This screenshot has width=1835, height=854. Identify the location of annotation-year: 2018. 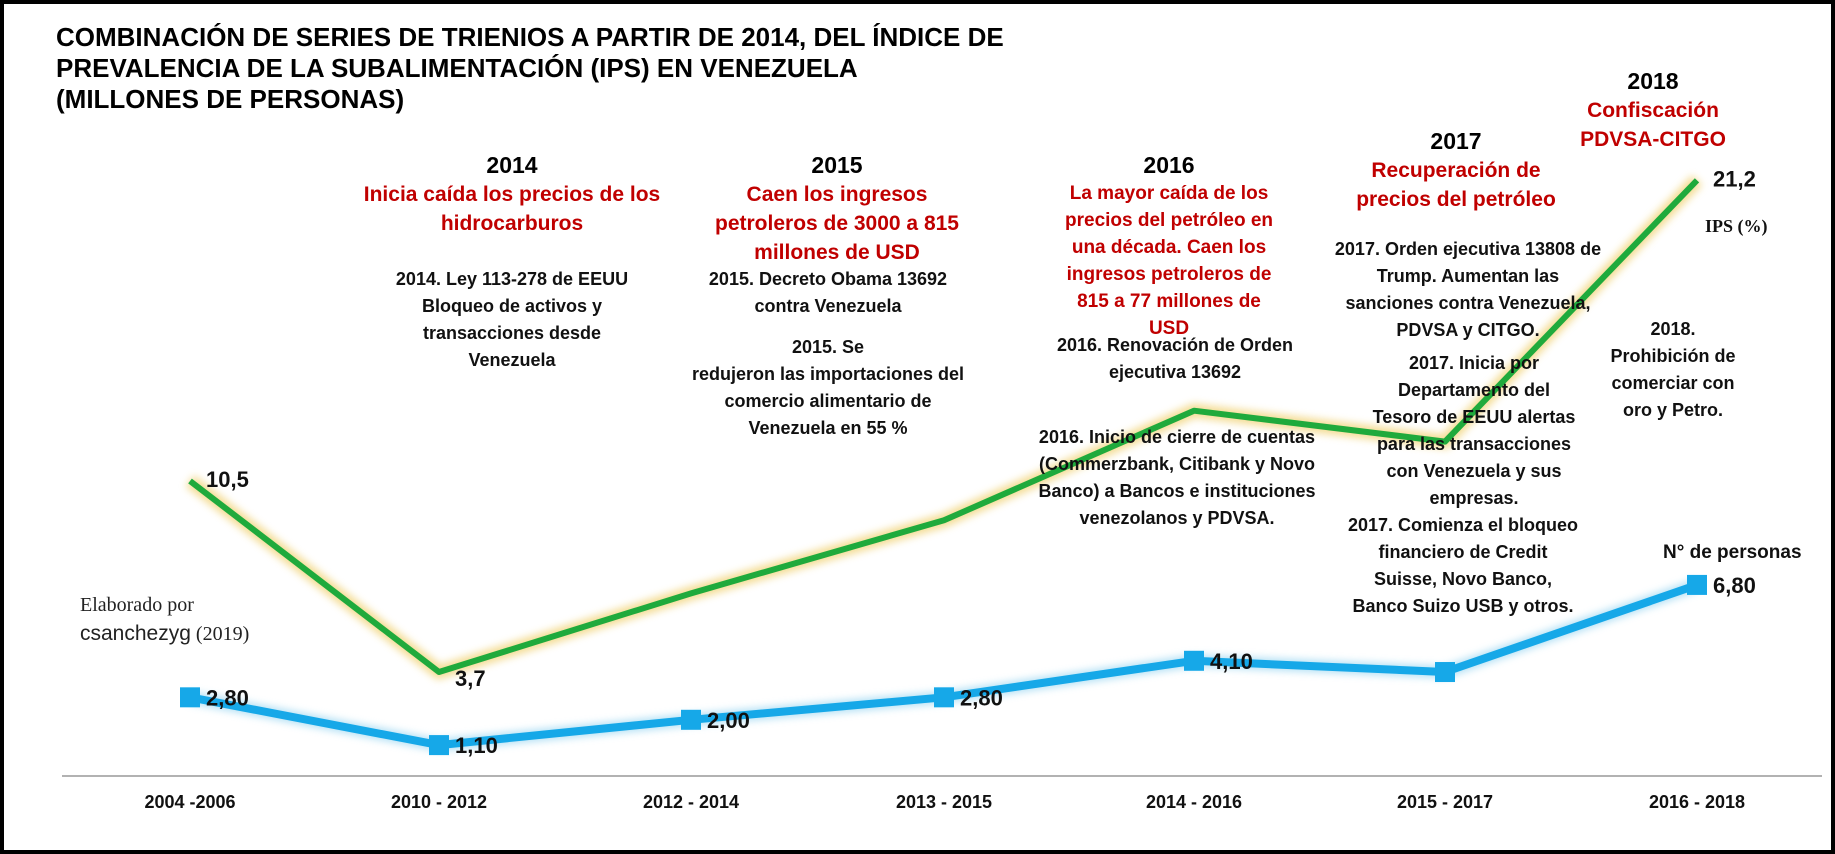
(1653, 81).